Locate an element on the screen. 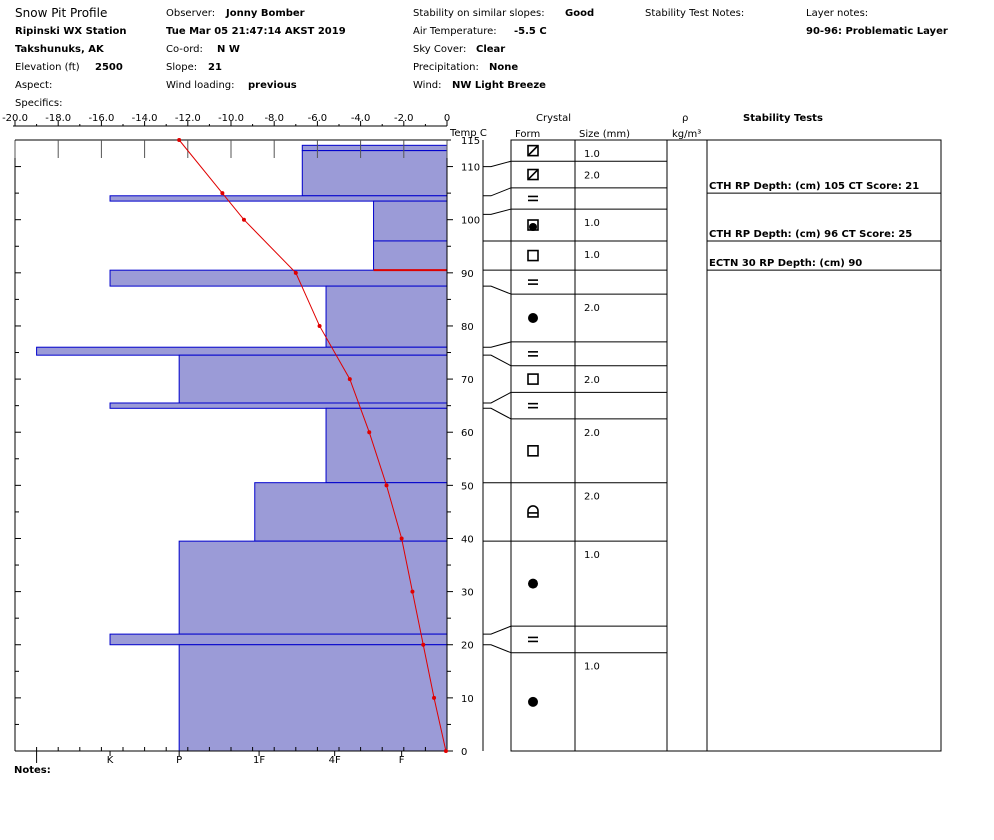 The image size is (994, 840). hardness-tick-label: P is located at coordinates (179, 760).